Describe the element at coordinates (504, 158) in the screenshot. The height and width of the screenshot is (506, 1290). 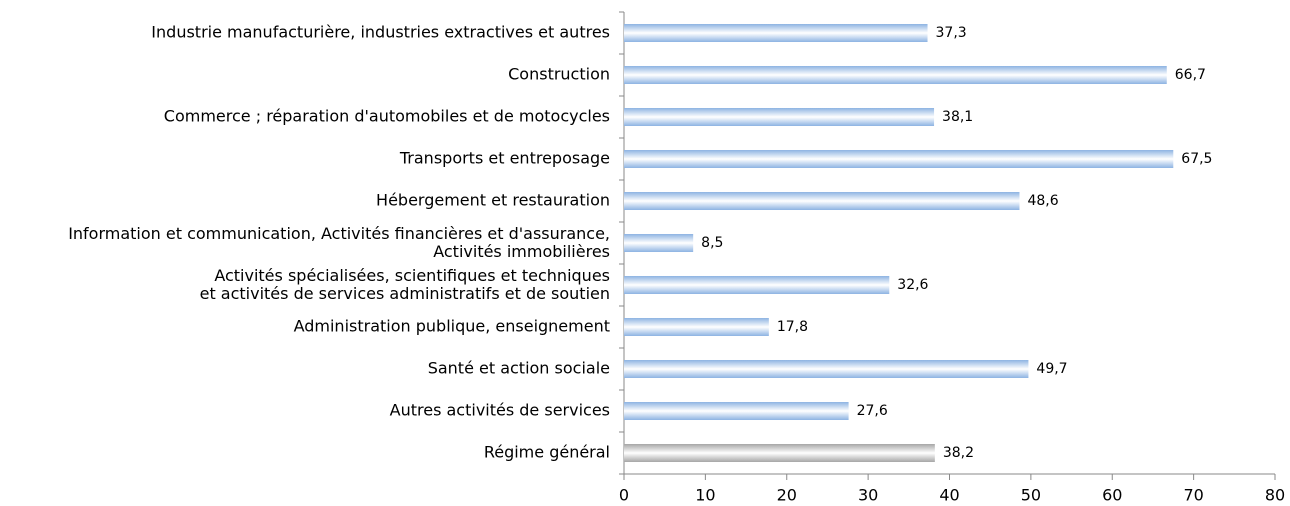
I see `y-tick-label: Transports et entreposage` at that location.